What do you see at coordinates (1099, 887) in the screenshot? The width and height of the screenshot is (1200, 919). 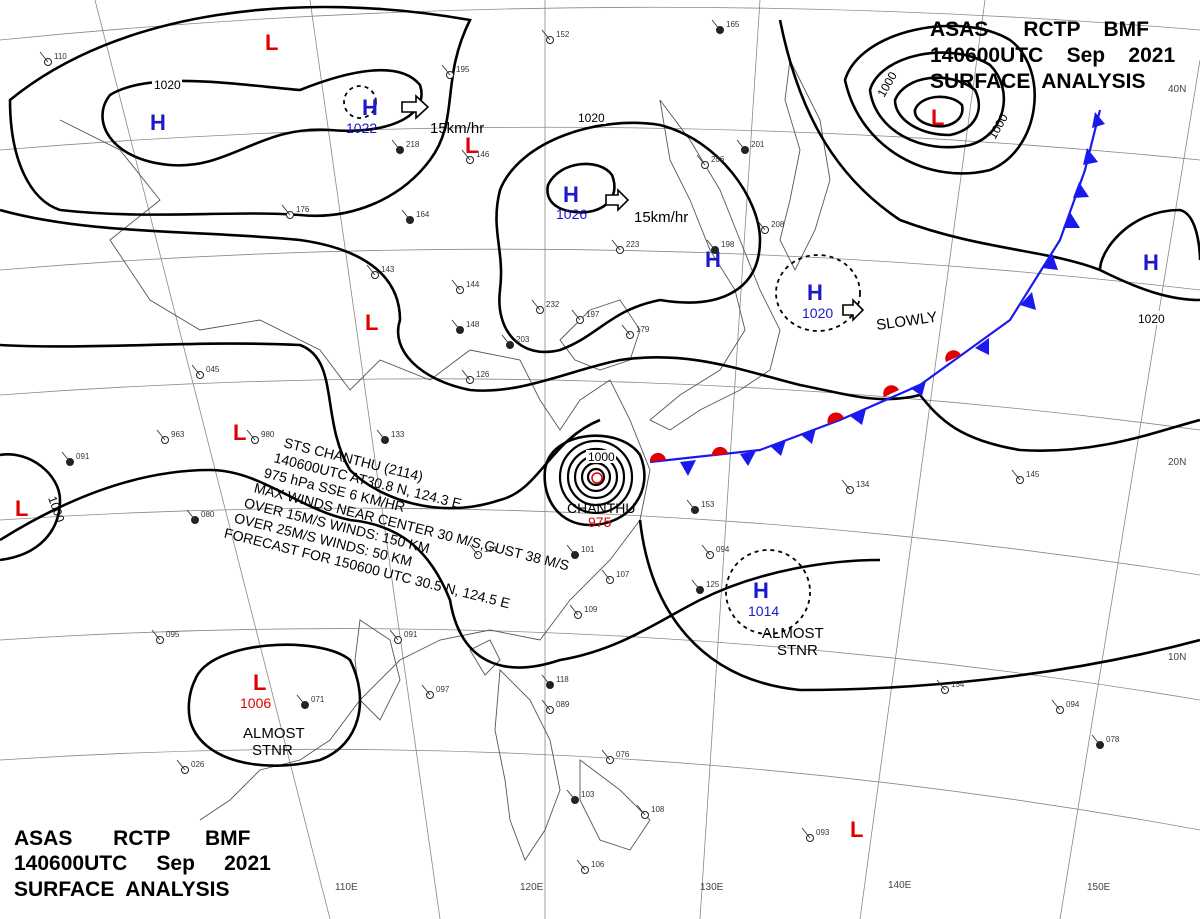 I see `lon-label: 150E` at bounding box center [1099, 887].